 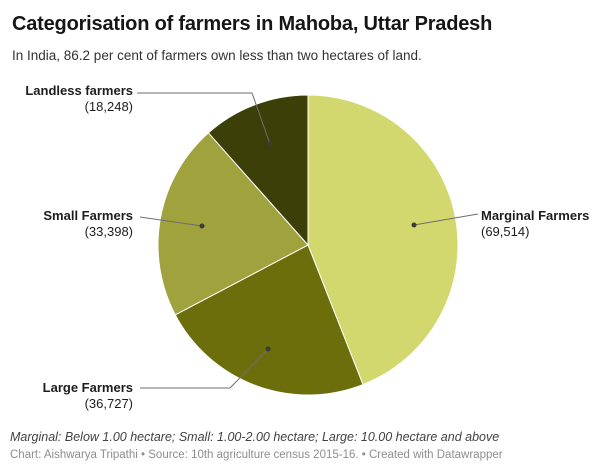 I want to click on callout-line-landless-farmers, so click(x=204, y=118).